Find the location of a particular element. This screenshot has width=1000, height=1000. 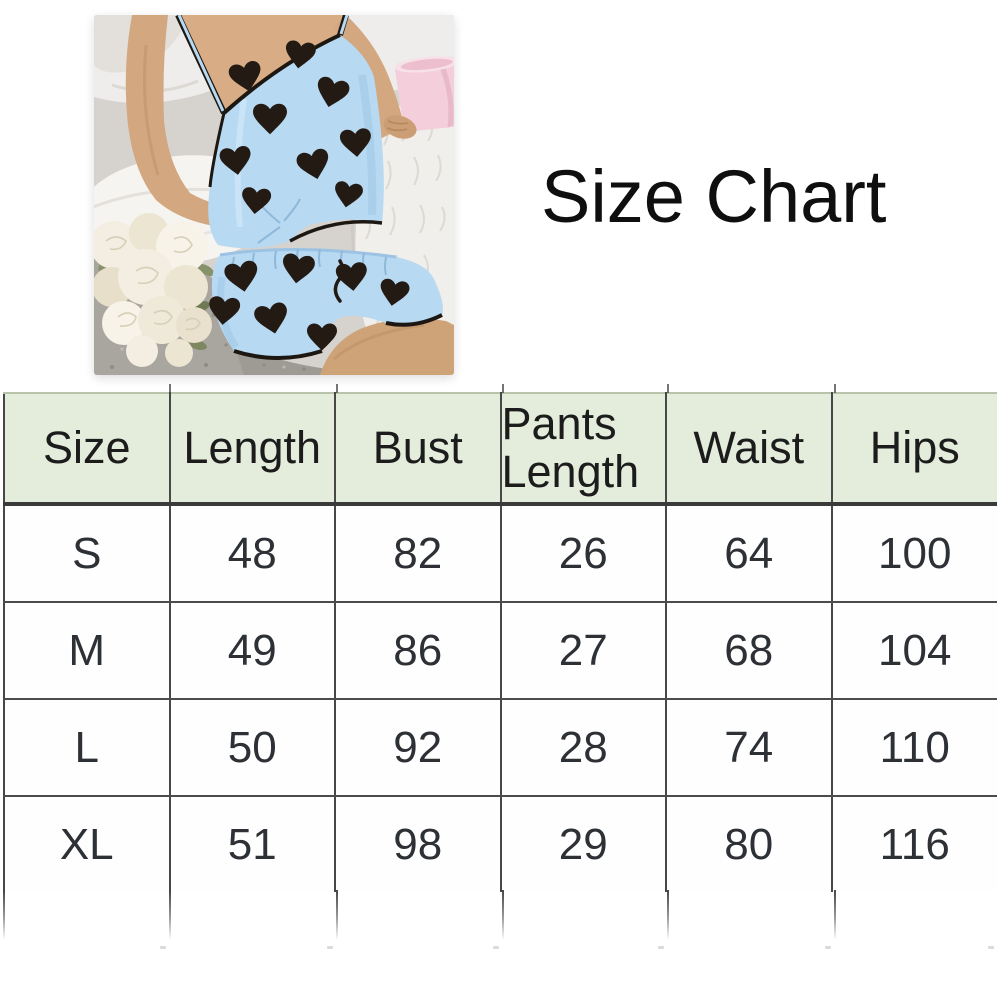

pajama-shorts is located at coordinates (327, 303).